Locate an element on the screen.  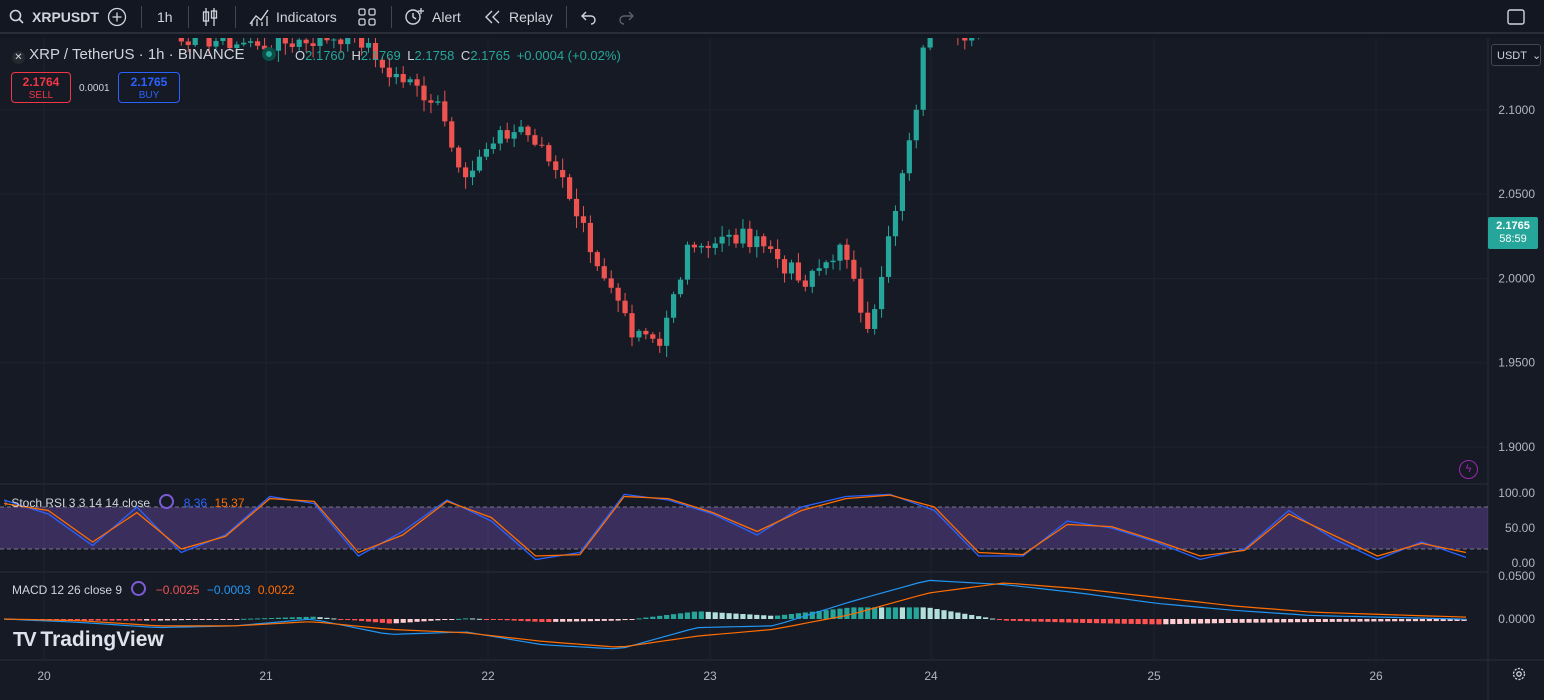
interval-button: 1h is located at coordinates (165, 17).